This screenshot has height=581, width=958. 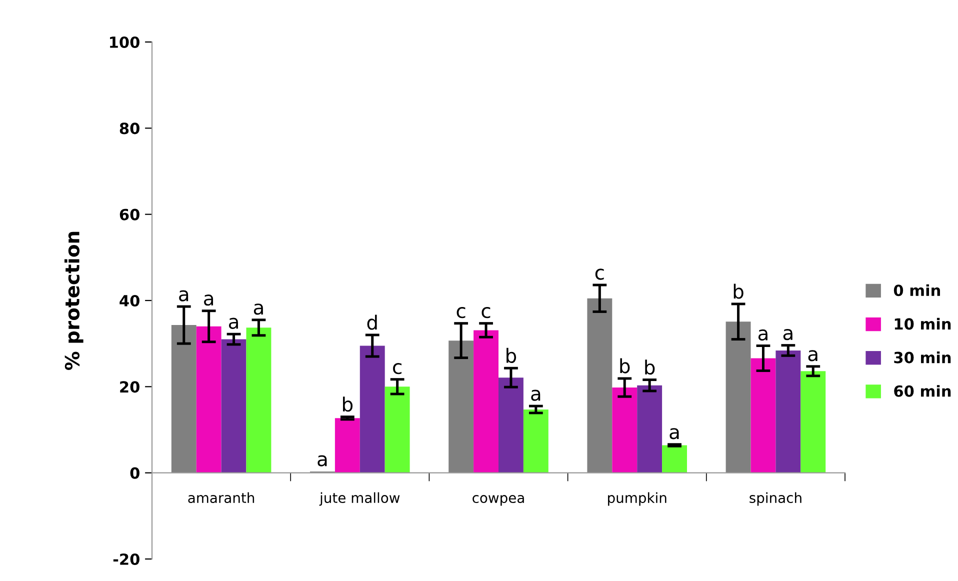 I want to click on y-axis-title: % protection, so click(x=74, y=301).